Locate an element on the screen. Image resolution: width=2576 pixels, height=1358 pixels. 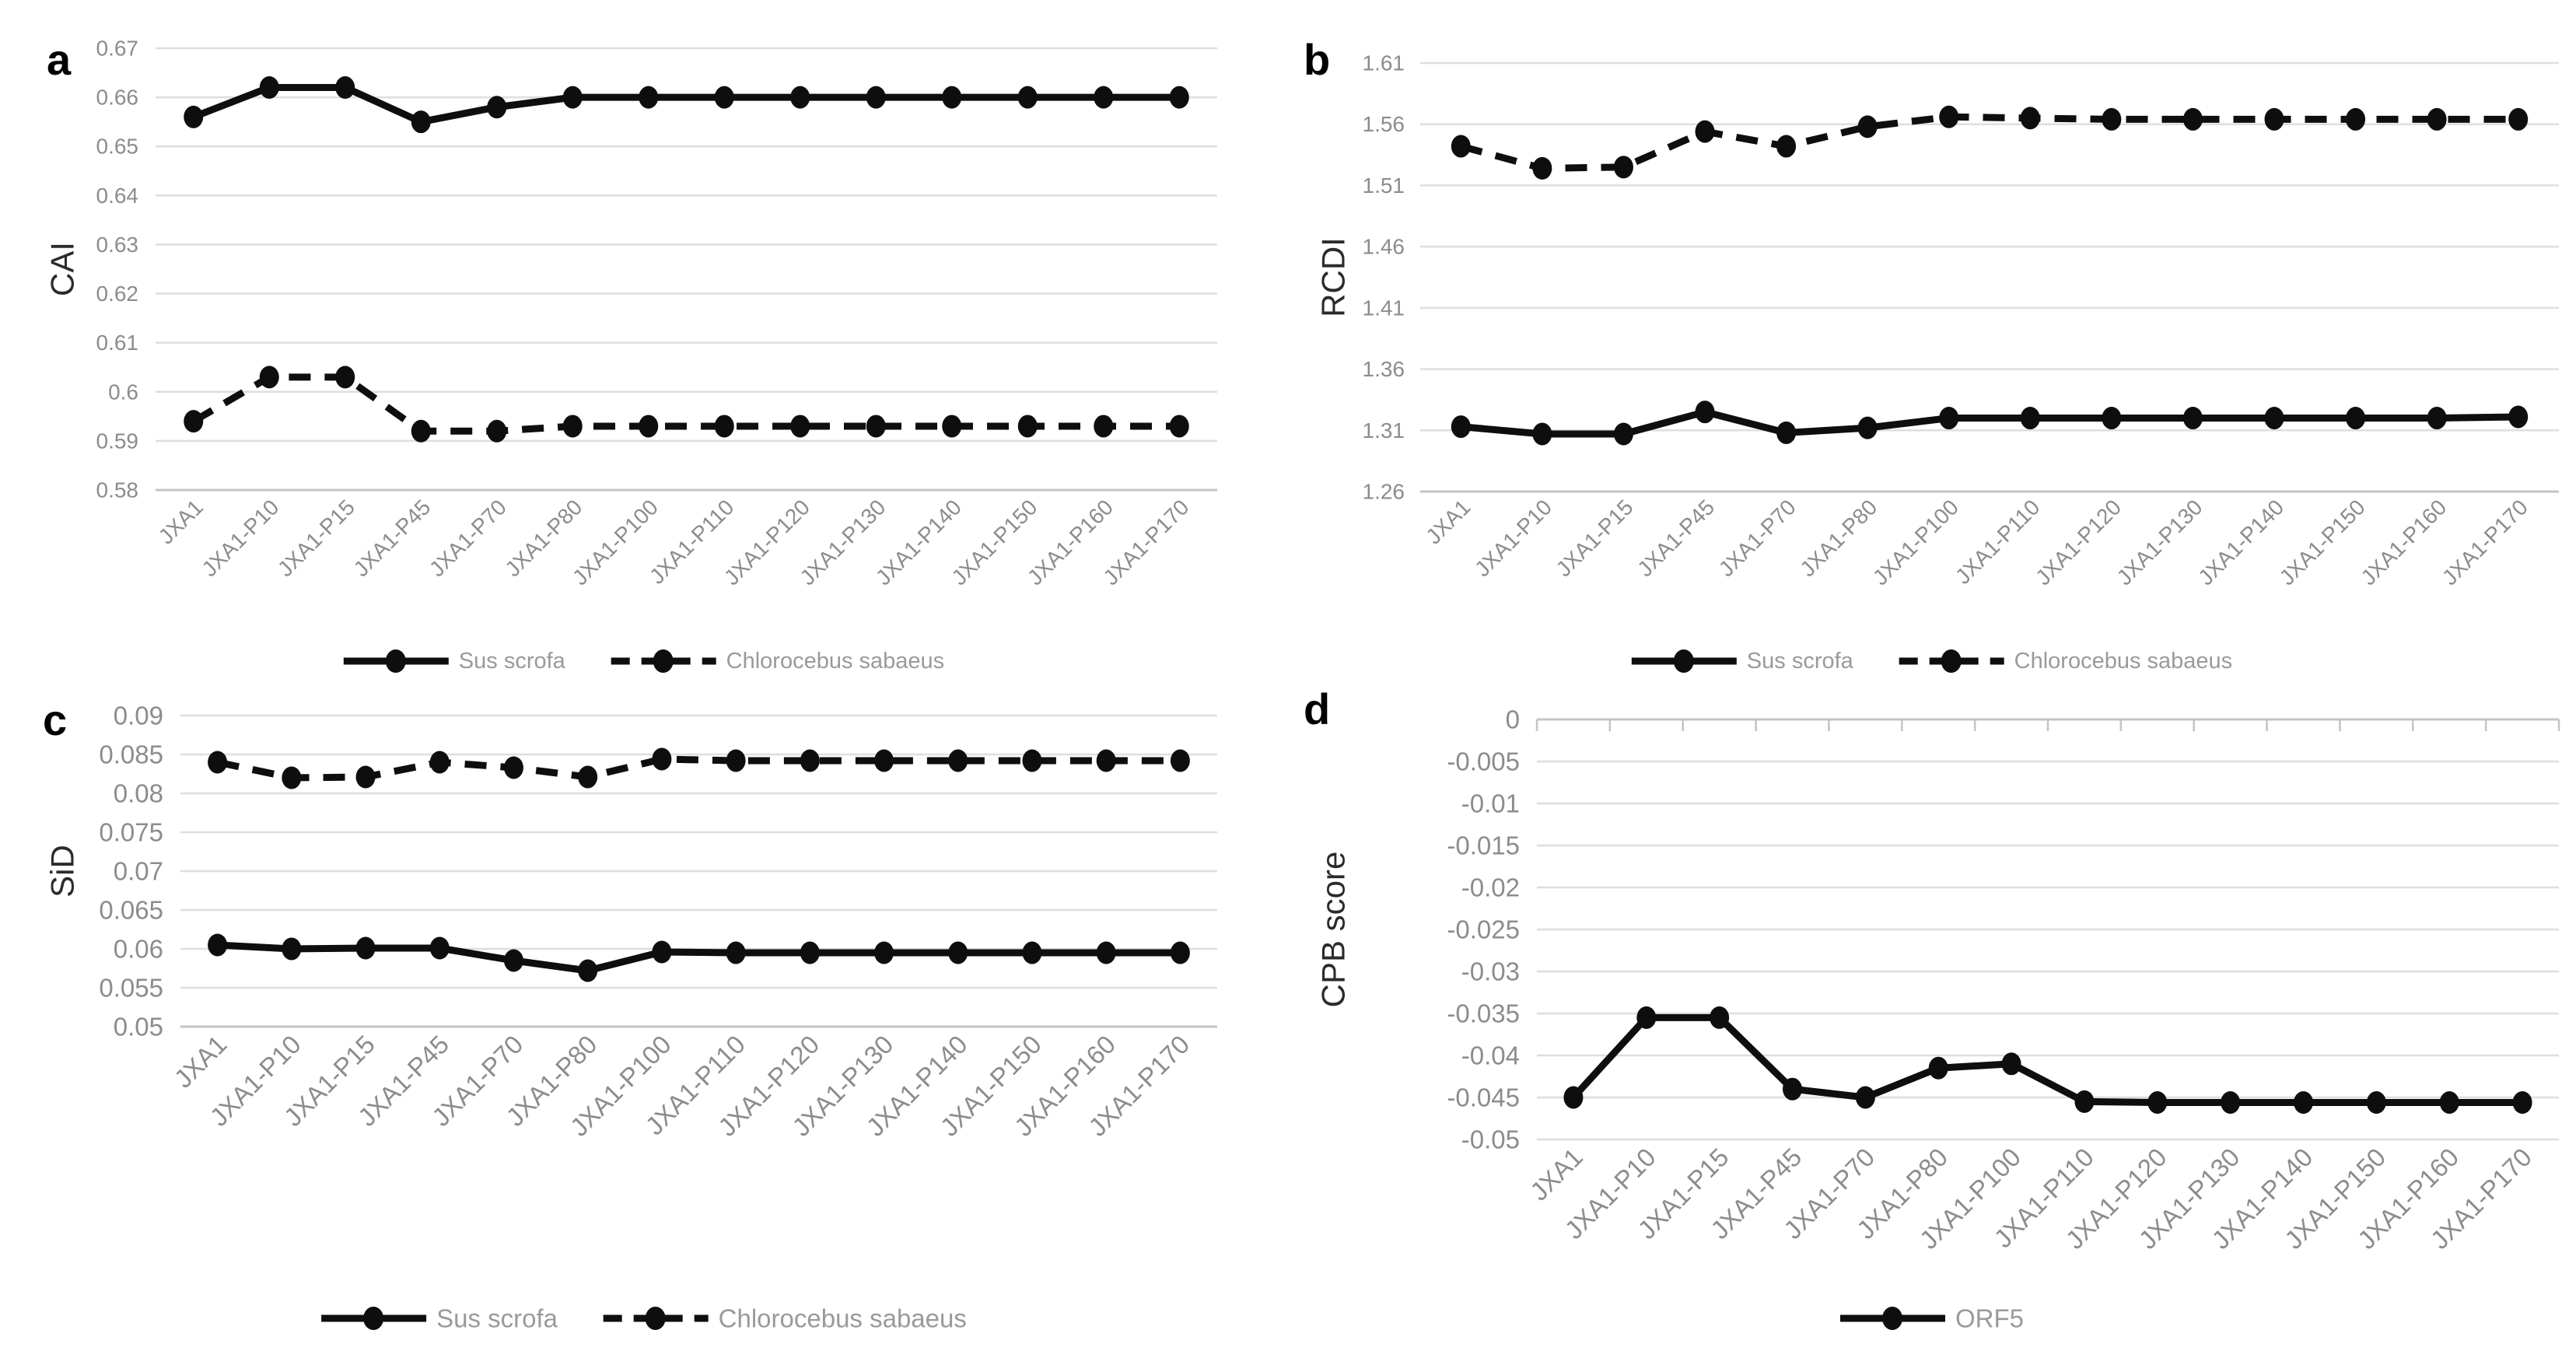
legend-item: Chlorocebus sabaeus is located at coordinates (785, 1318).